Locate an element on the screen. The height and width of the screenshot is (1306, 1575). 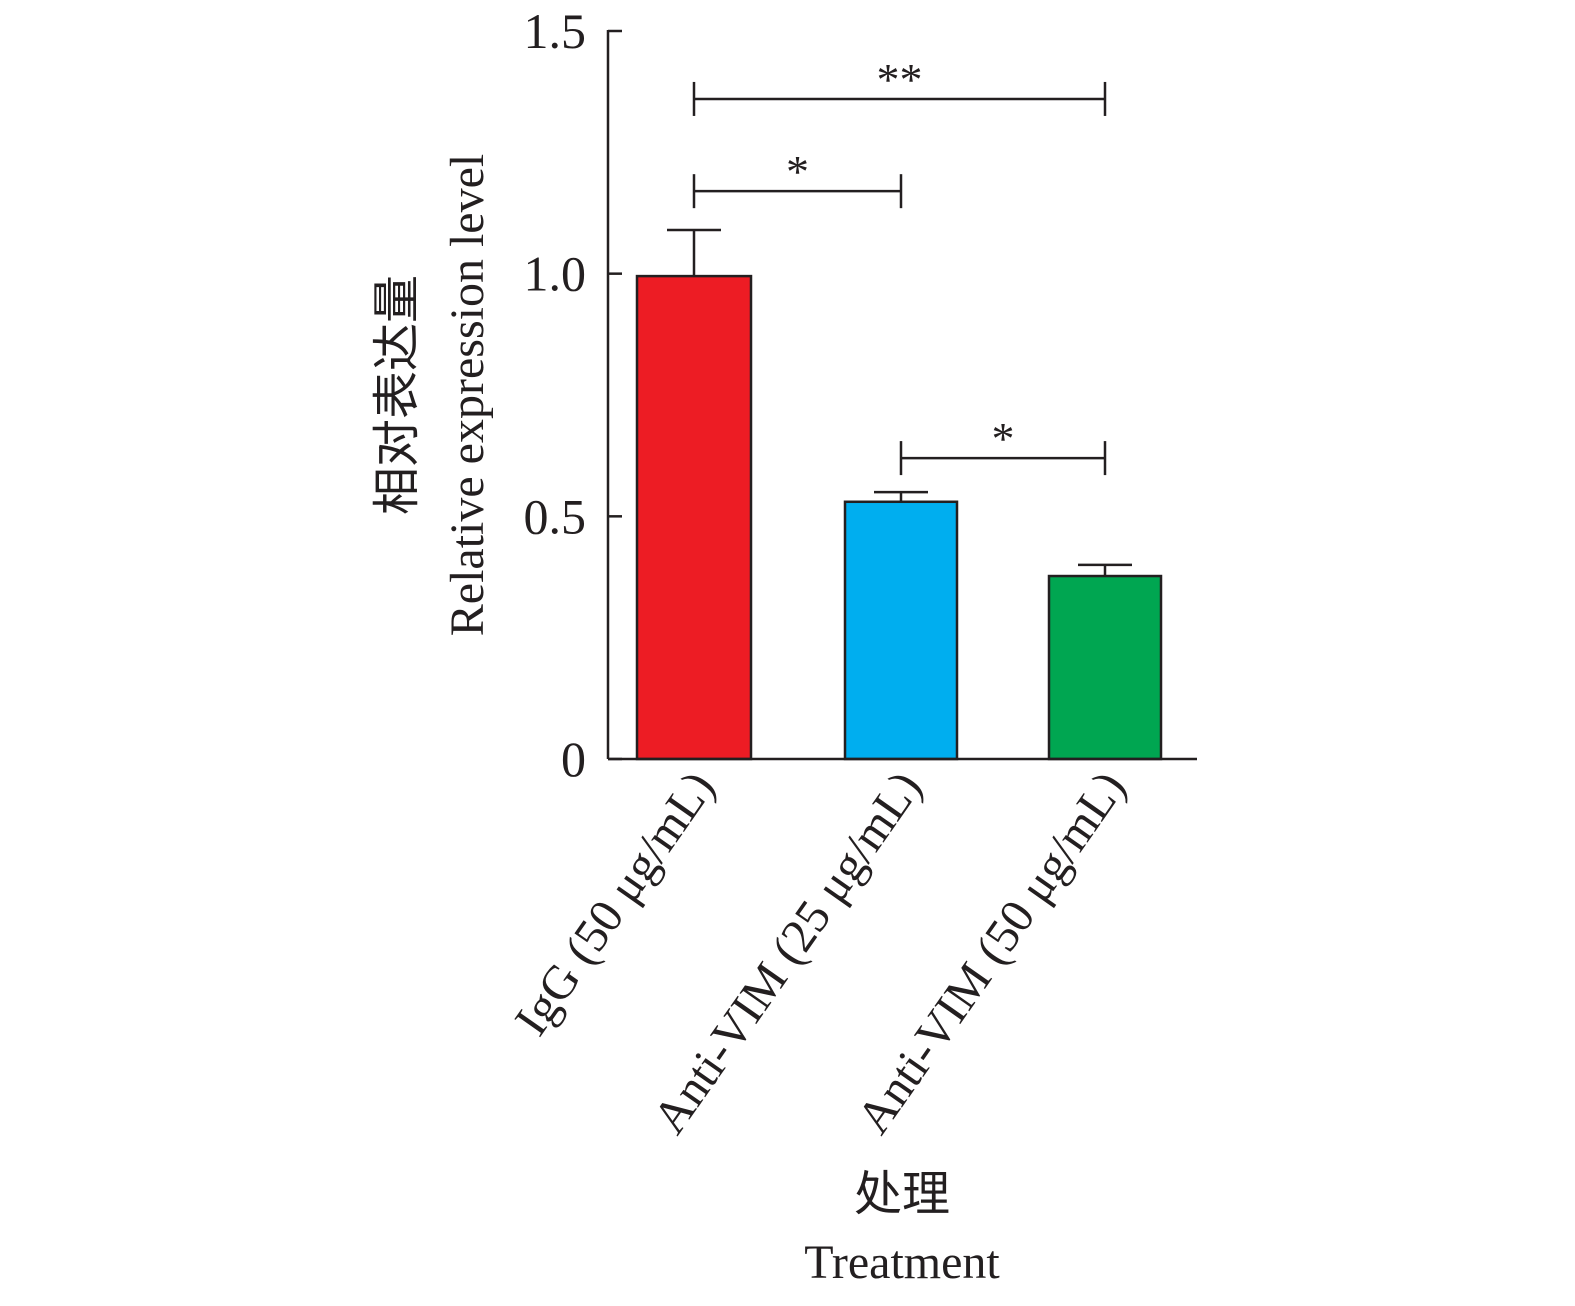
x-axis-title-cn: 处理 is located at coordinates (902, 1194).